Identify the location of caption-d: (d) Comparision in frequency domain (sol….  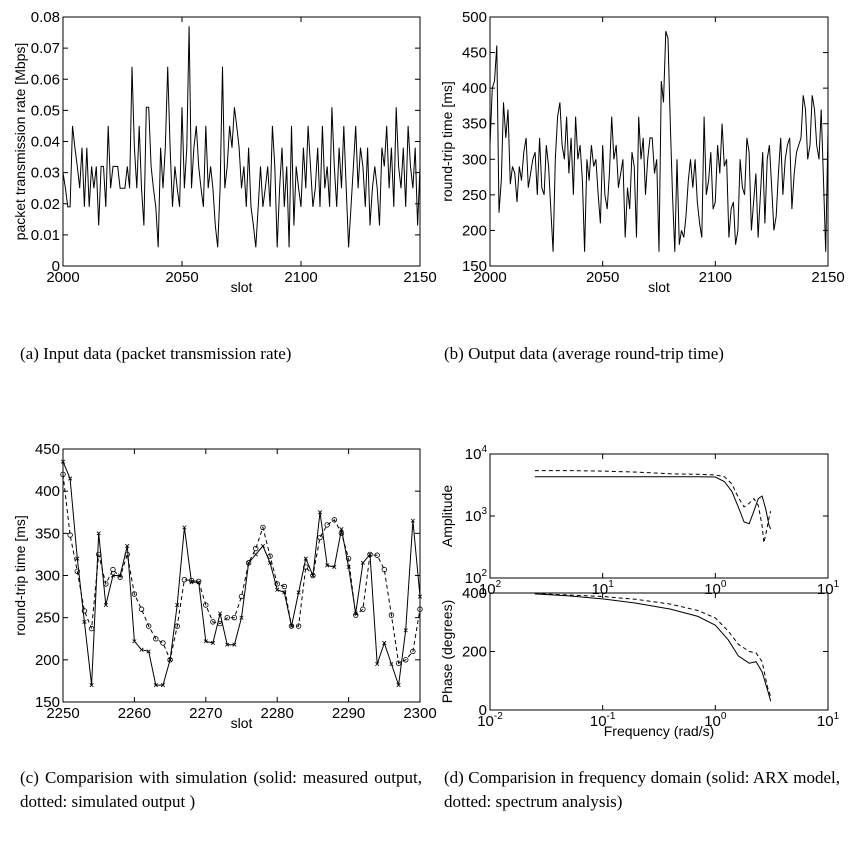
(642, 789).